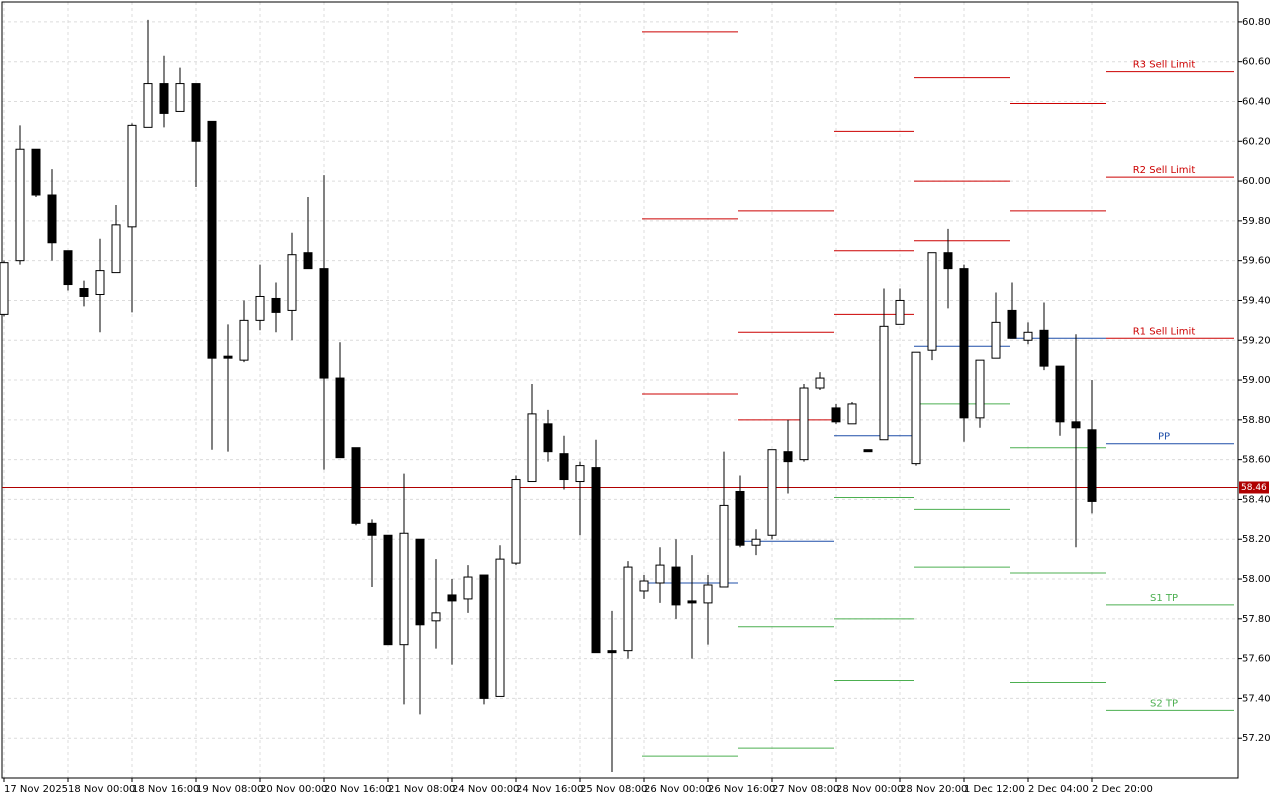  I want to click on y-tick-label: 58.00, so click(1256, 579).